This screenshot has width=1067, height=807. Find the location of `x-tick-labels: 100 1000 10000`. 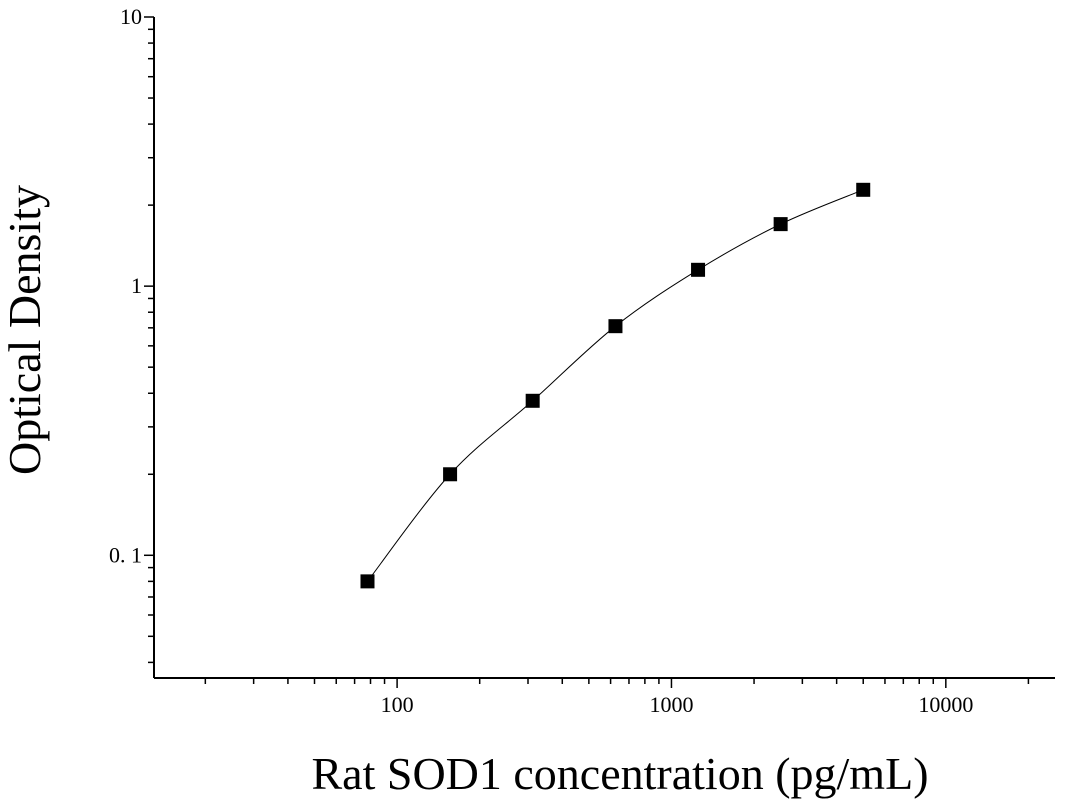

x-tick-labels: 100 1000 10000 is located at coordinates (677, 704).